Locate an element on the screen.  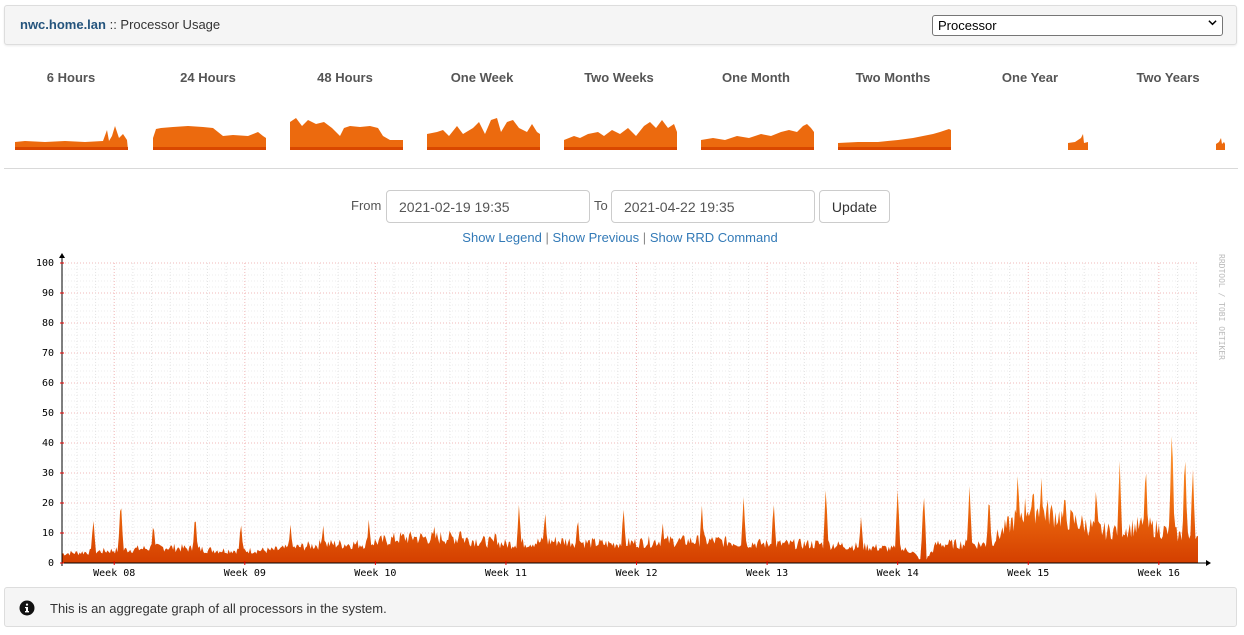
range-label-one-month: One Month is located at coordinates (756, 77).